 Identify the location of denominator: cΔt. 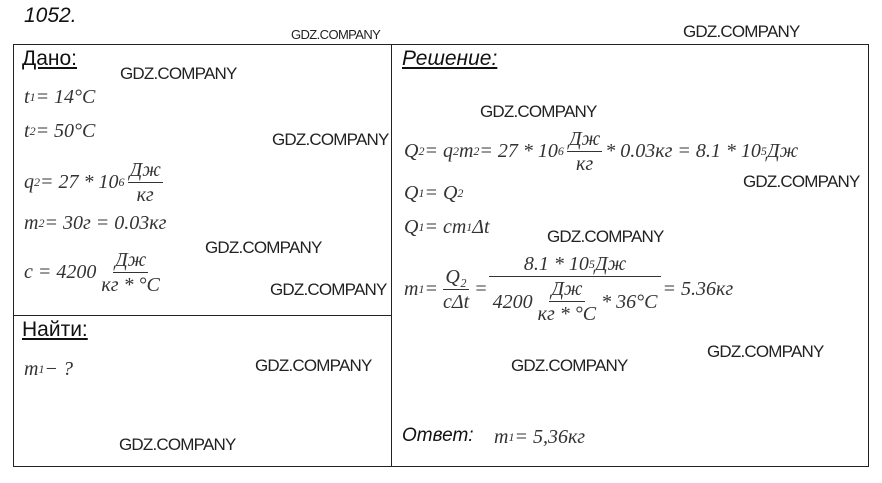
(456, 301).